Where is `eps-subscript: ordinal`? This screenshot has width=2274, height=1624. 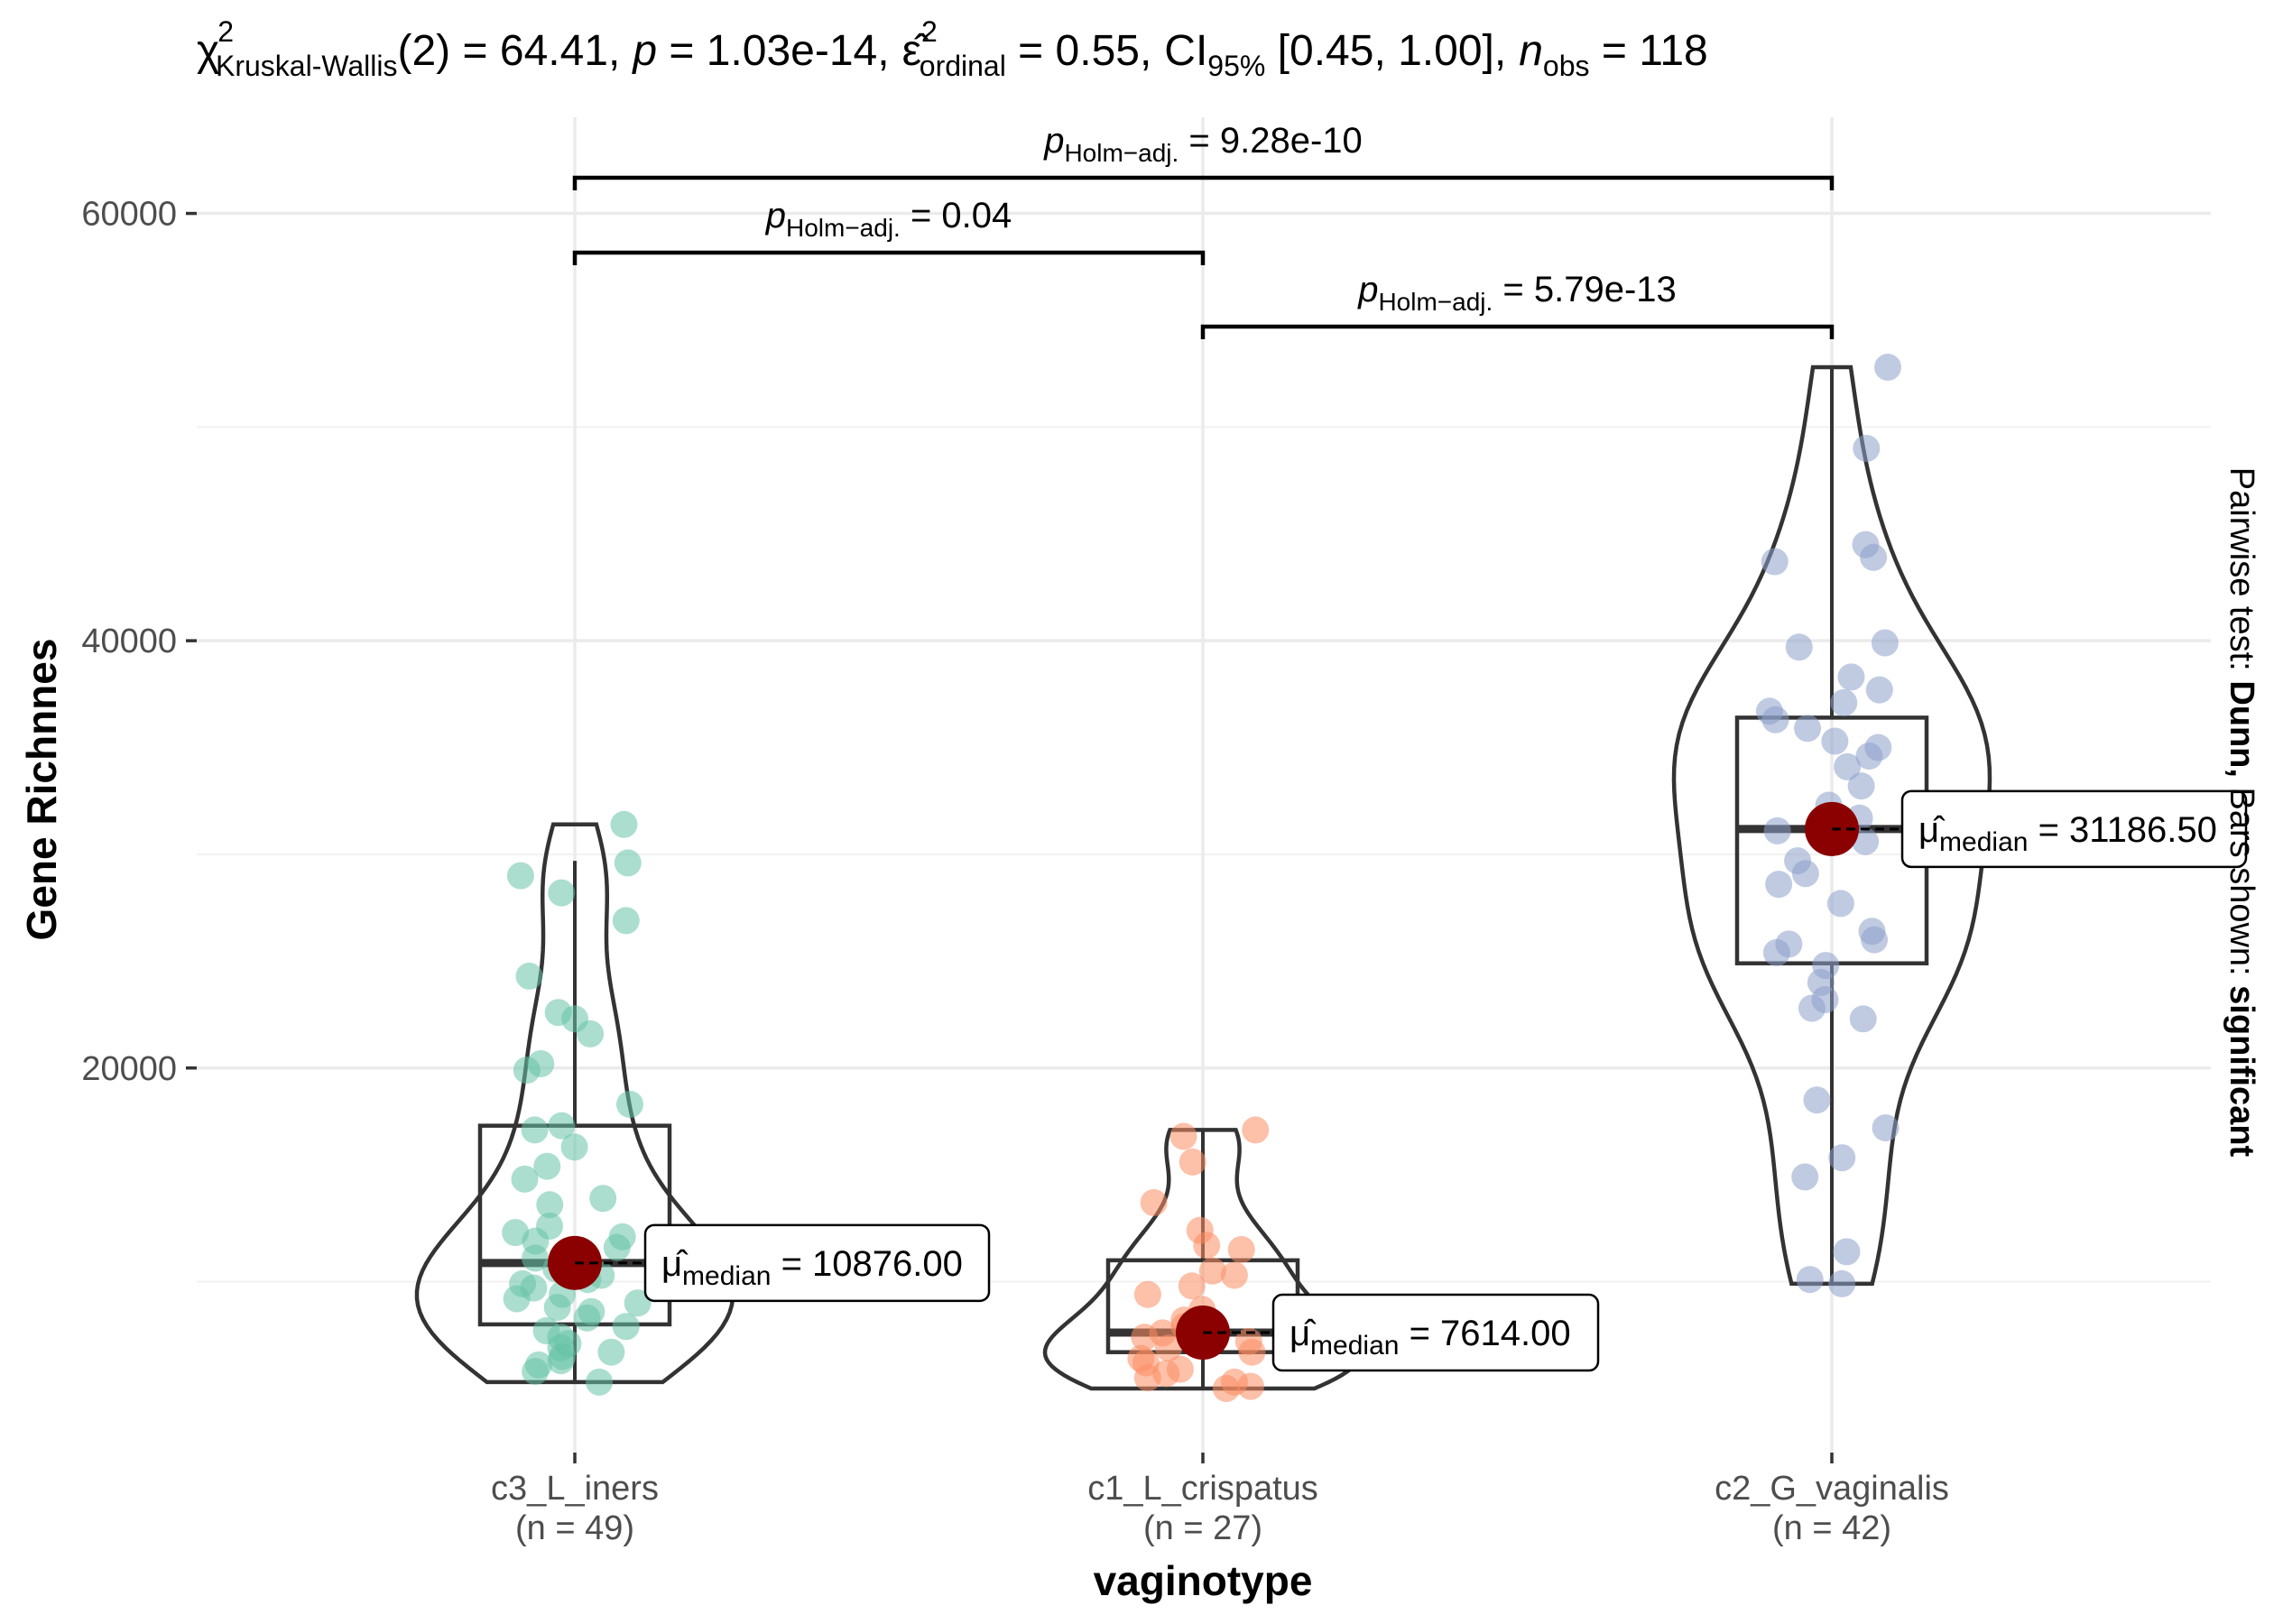 eps-subscript: ordinal is located at coordinates (963, 66).